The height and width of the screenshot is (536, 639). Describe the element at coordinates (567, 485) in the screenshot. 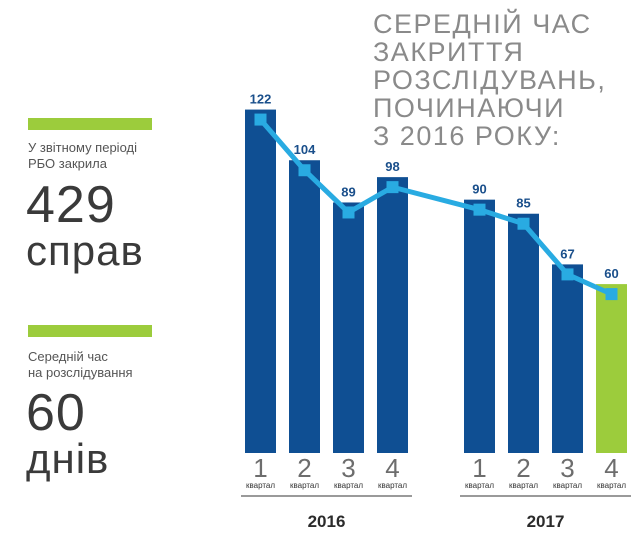

I see `quarter-label-2017-3: квартал` at that location.